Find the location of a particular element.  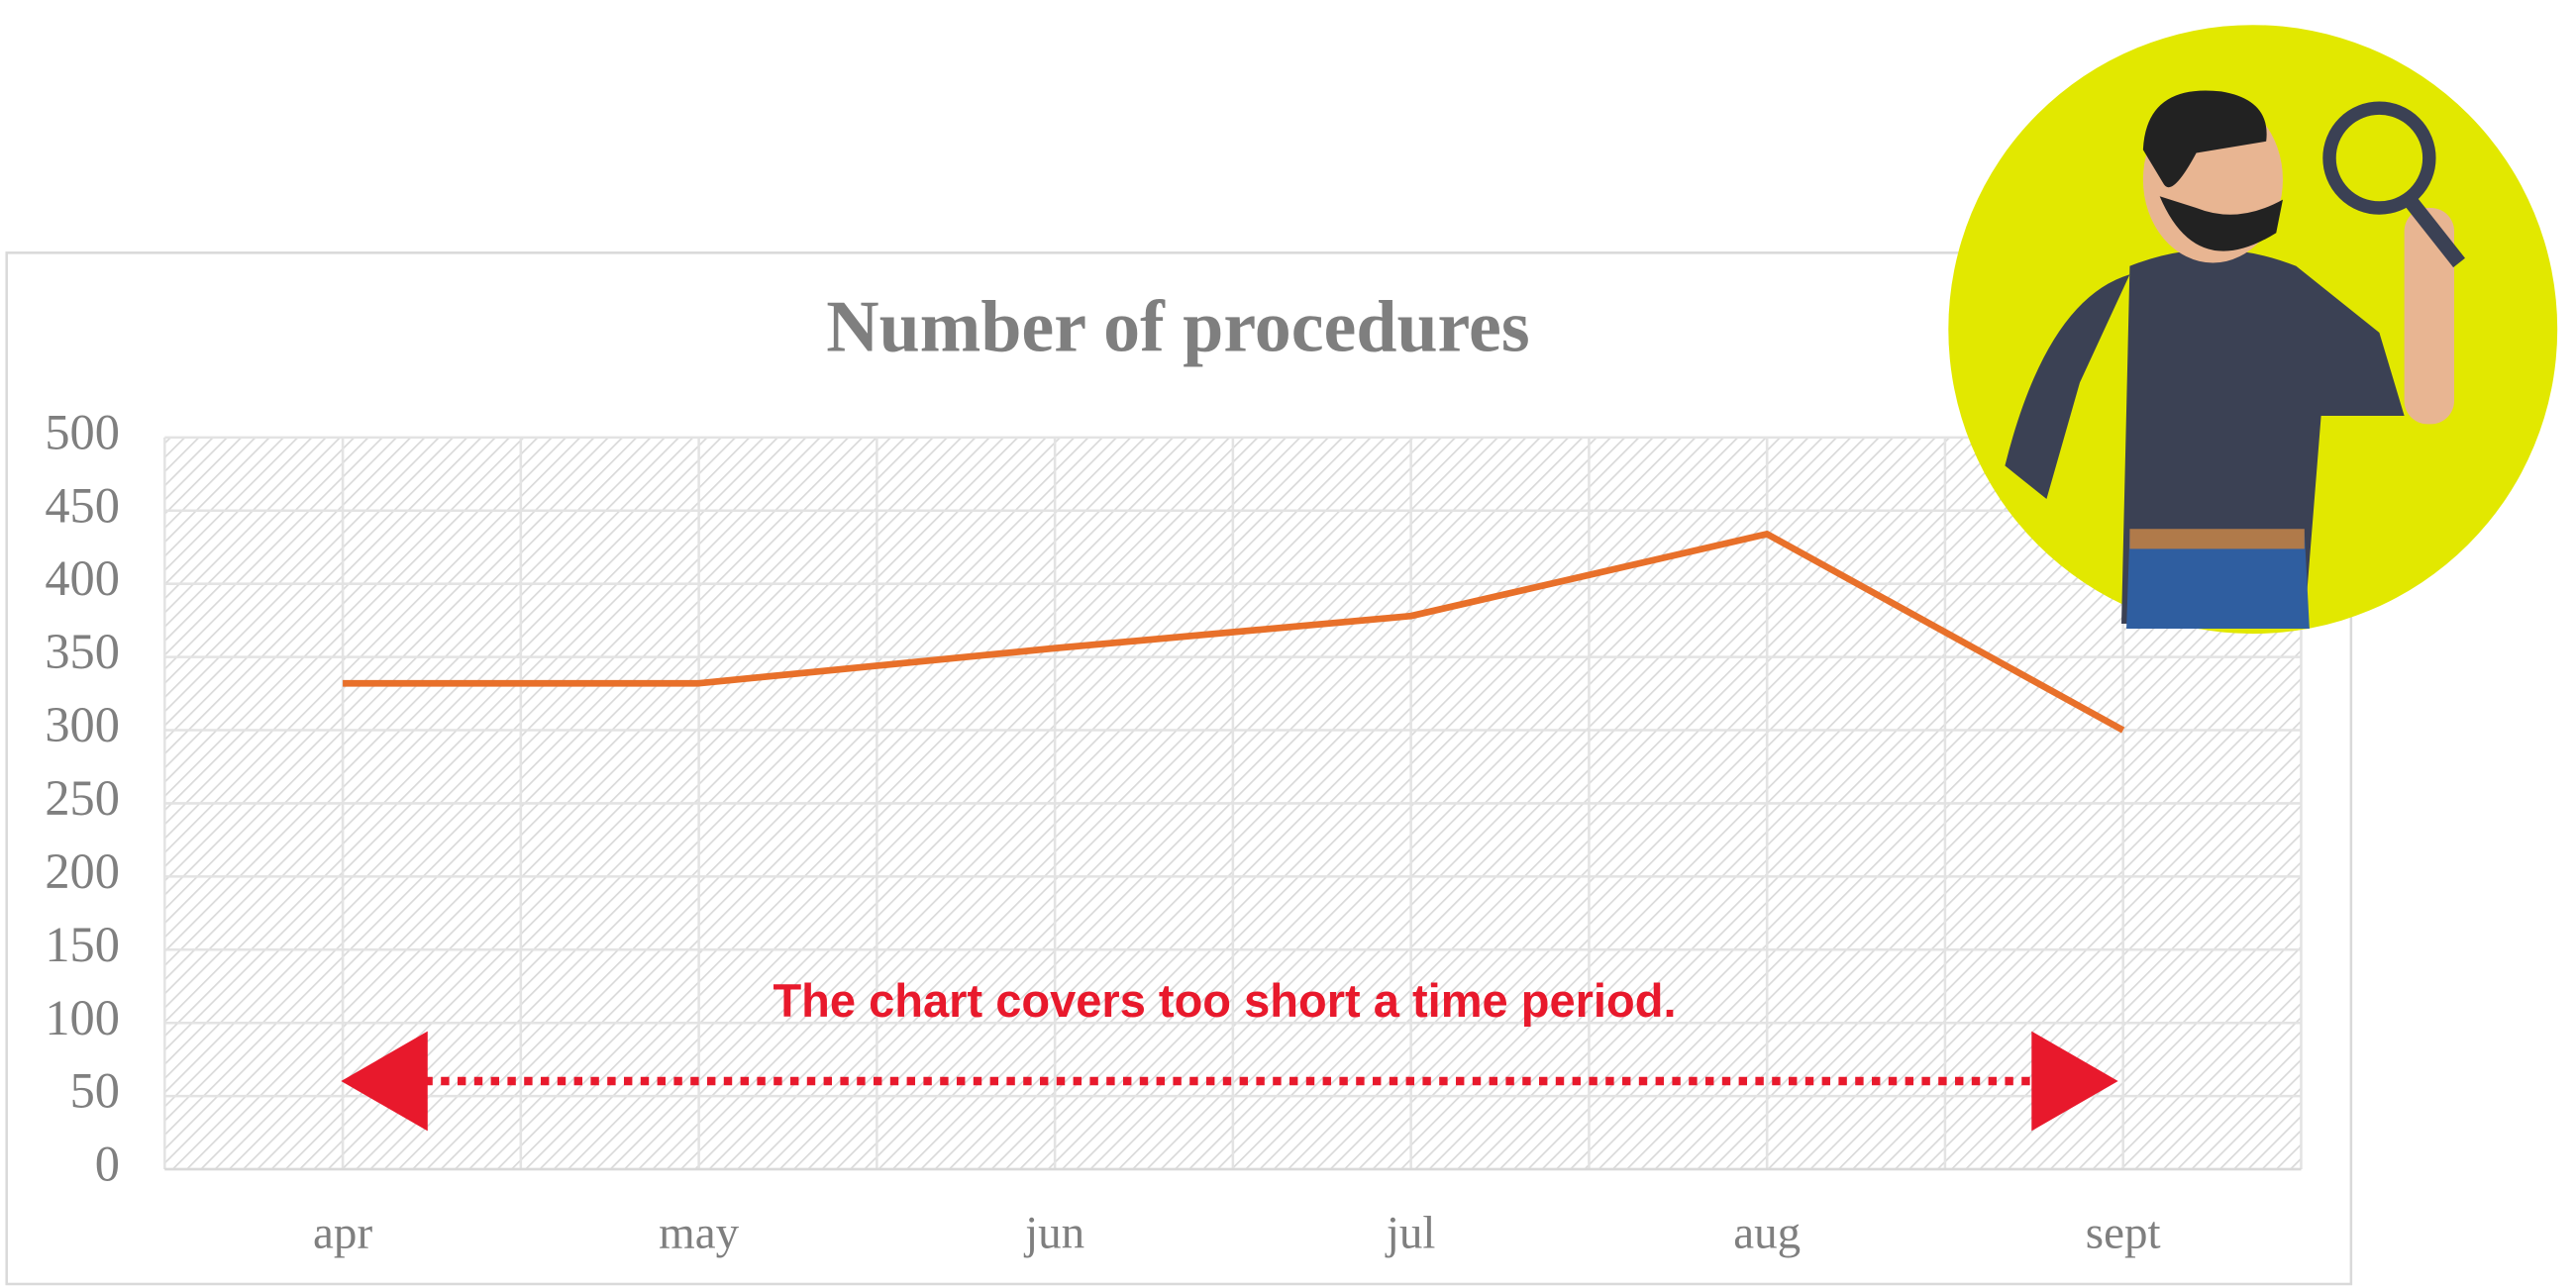

x-tick-label: jul is located at coordinates (1410, 1234).